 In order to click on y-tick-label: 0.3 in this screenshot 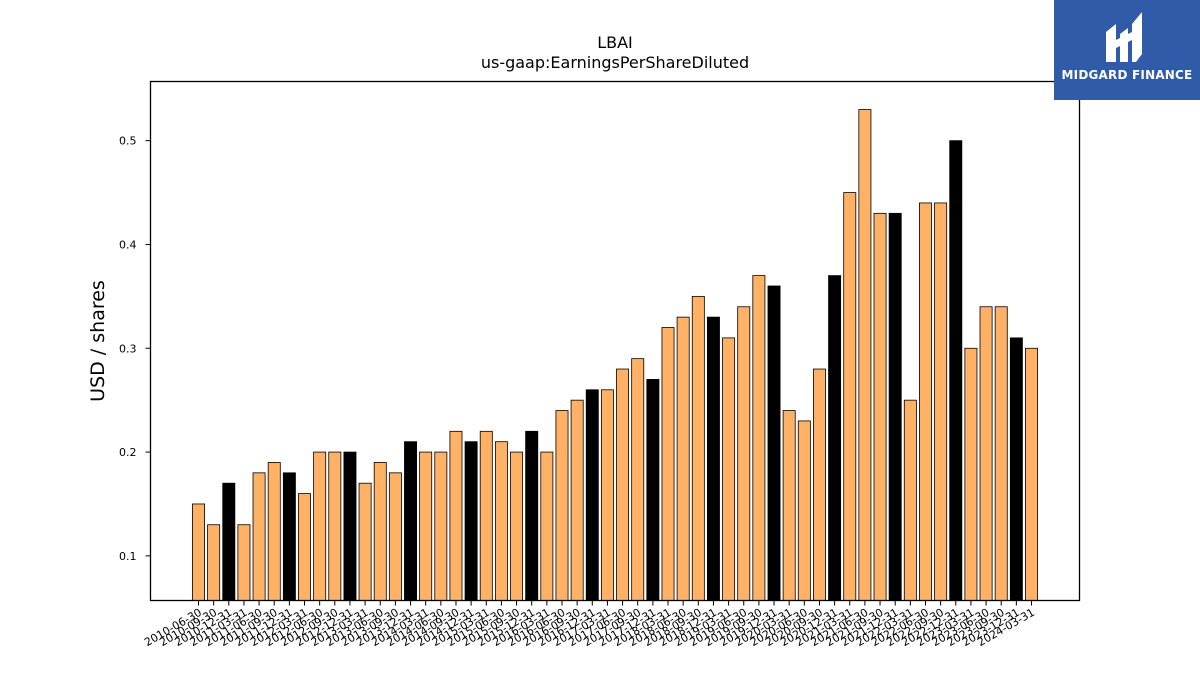, I will do `click(128, 348)`.